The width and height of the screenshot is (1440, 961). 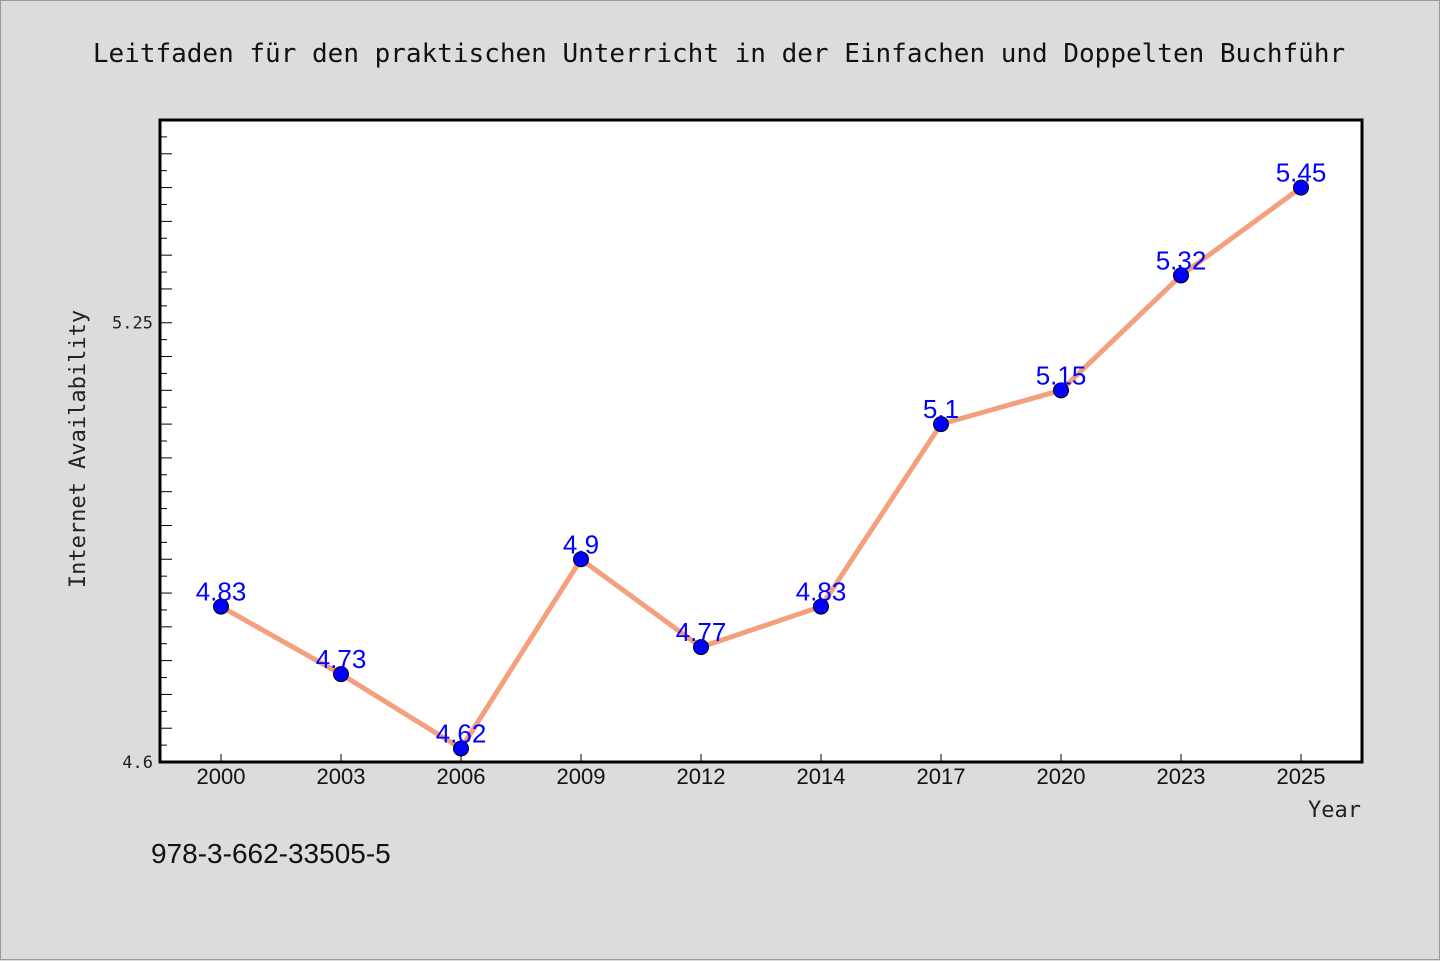 I want to click on x-tick-label: 2006, so click(x=461, y=776).